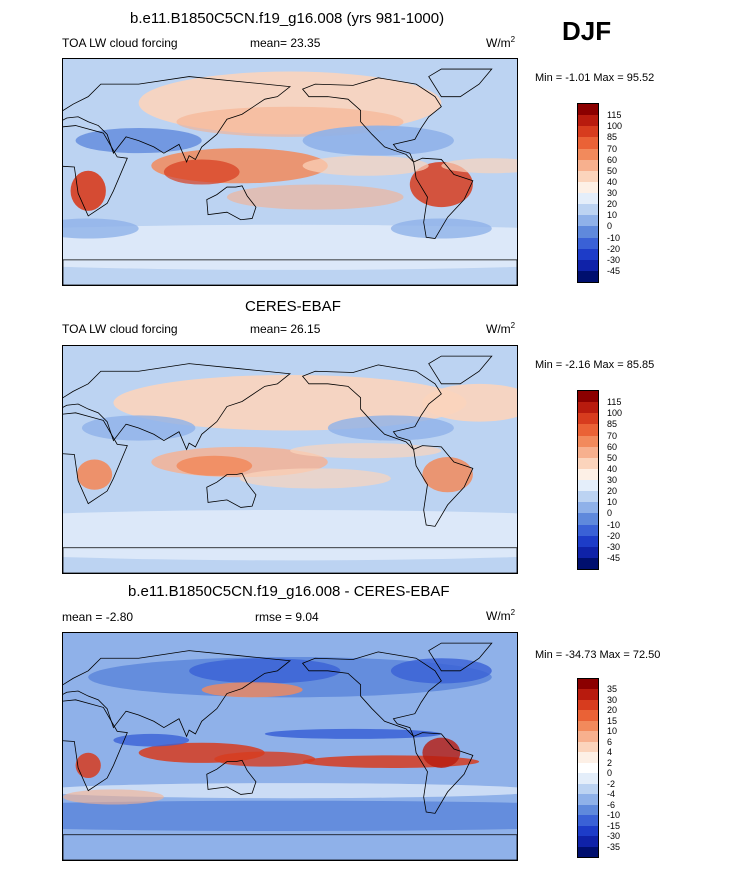 The image size is (733, 872). I want to click on panel-2-mean: mean= 26.15, so click(285, 329).